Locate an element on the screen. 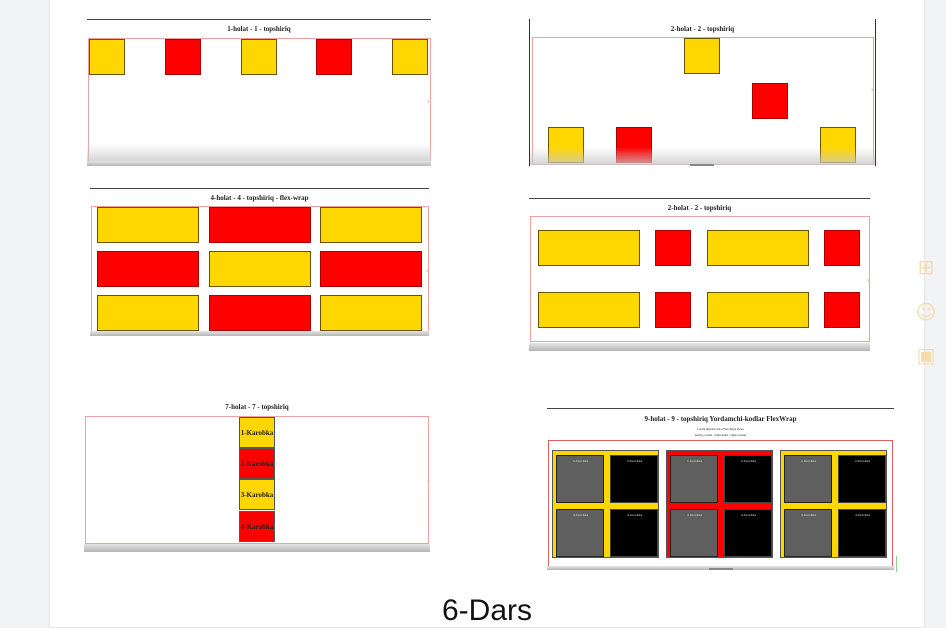 The width and height of the screenshot is (946, 628). karobka-4: 4-Karobka is located at coordinates (257, 526).